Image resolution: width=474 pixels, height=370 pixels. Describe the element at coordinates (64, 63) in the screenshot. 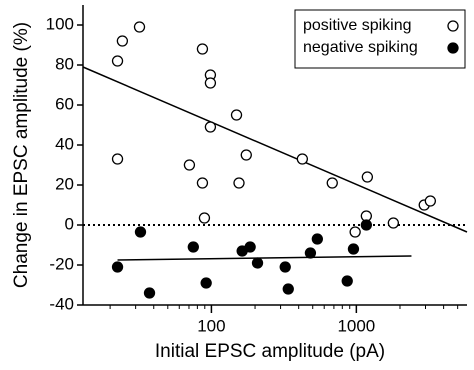

I see `y-tick-label: 80` at that location.